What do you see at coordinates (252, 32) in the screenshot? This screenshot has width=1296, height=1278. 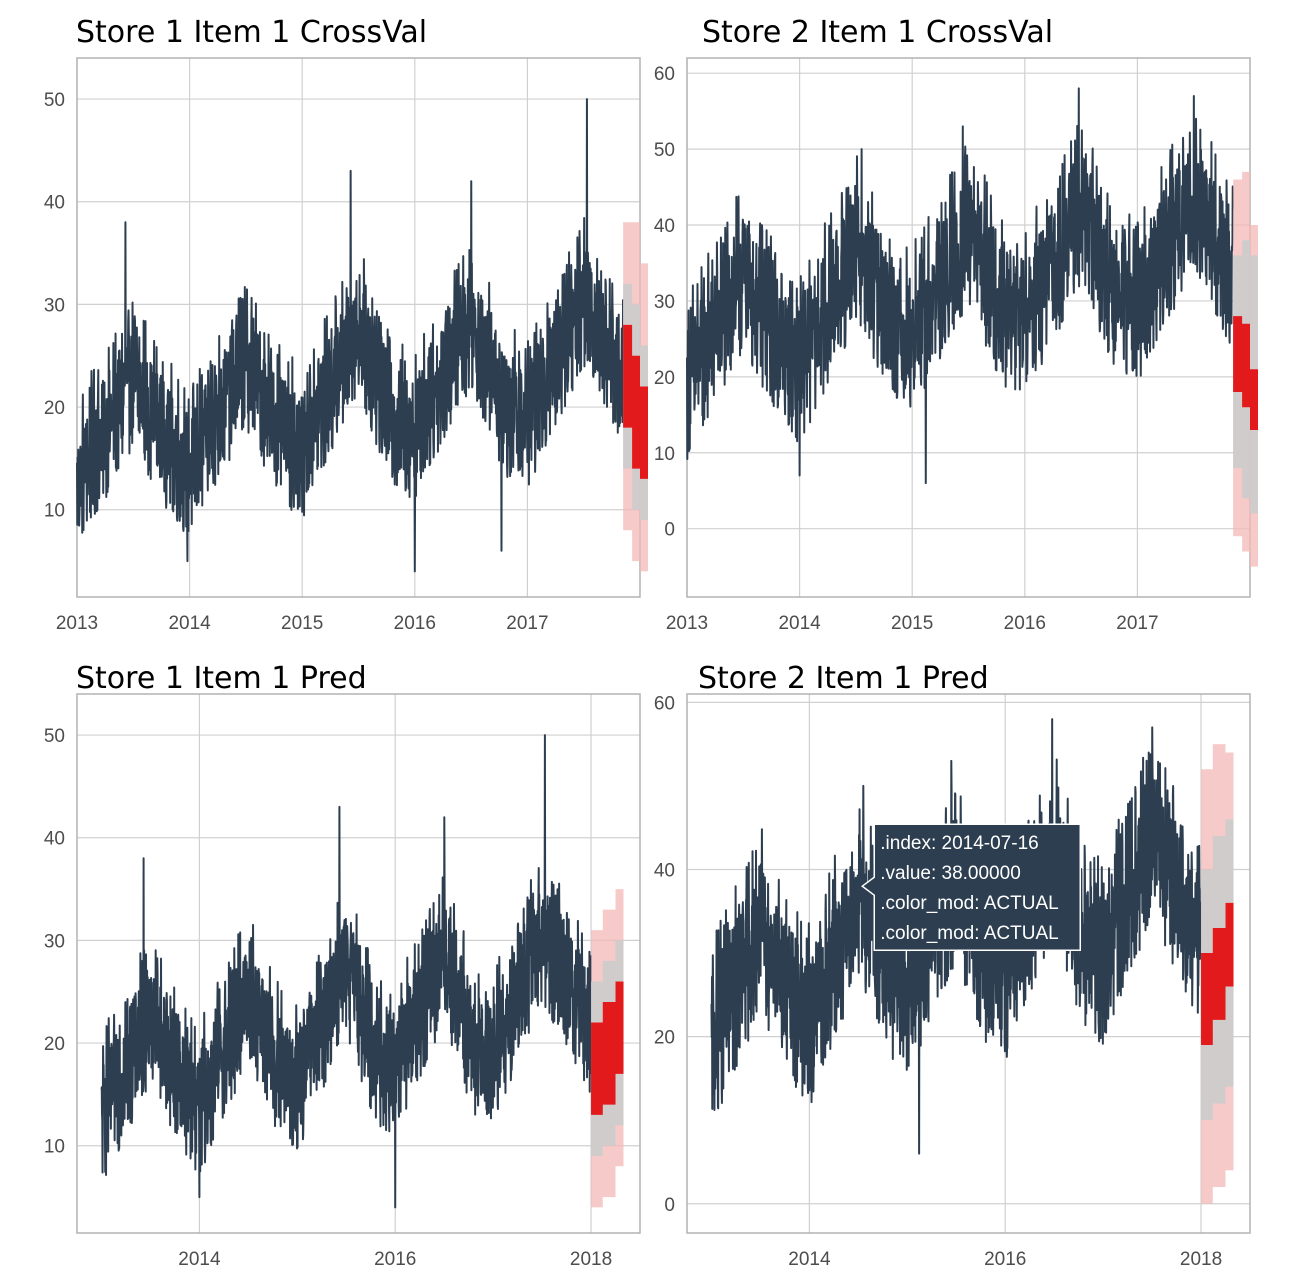 I see `panel-title: Store 1 Item 1 CrossVal` at bounding box center [252, 32].